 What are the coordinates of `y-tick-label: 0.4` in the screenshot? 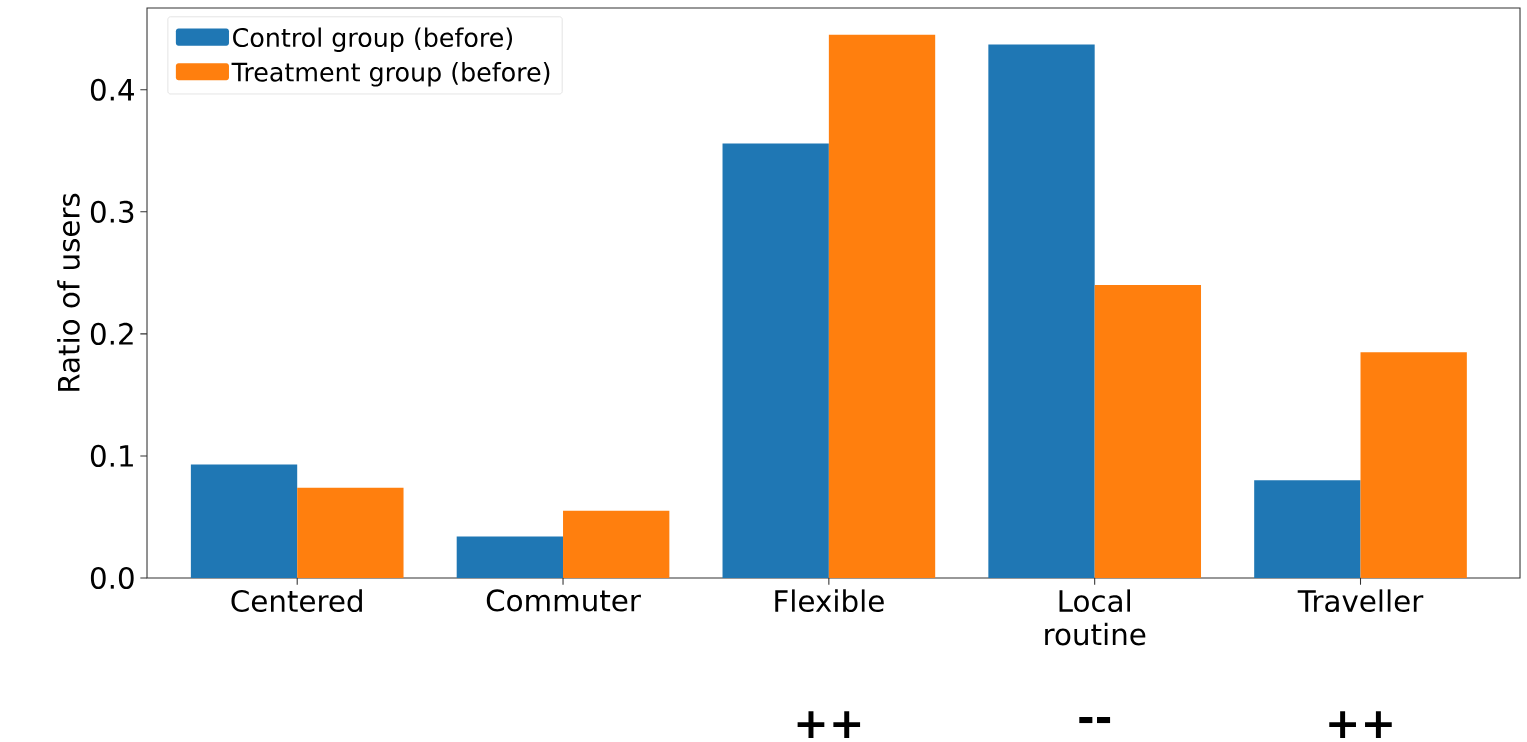 It's located at (112, 89).